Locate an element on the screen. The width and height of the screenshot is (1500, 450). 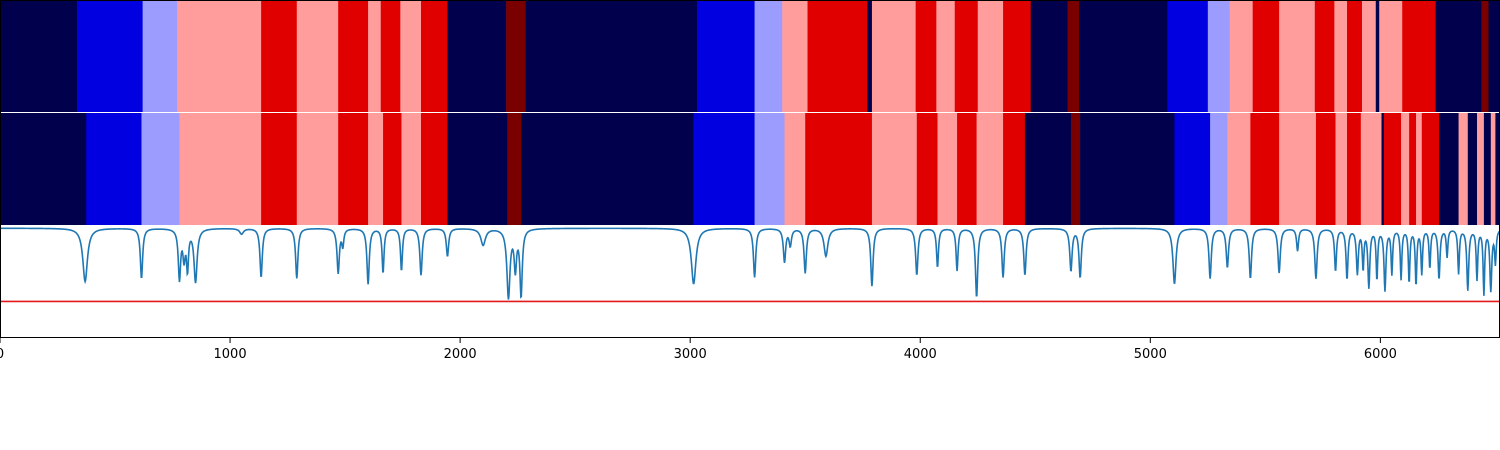
x-tick-label: 4000 is located at coordinates (920, 354).